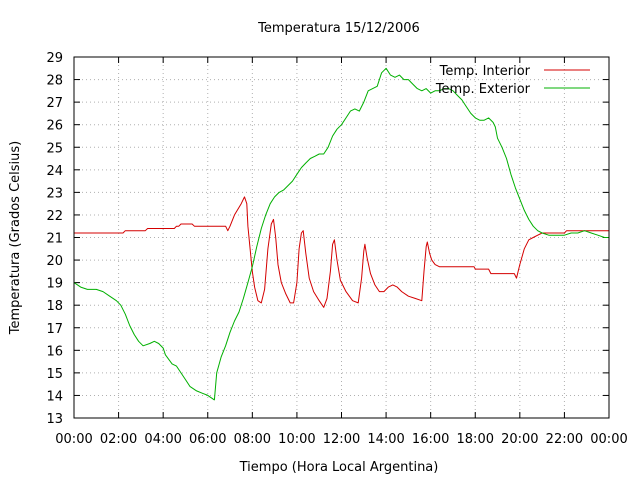 The width and height of the screenshot is (640, 480). I want to click on y-tick-label: 20, so click(54, 261).